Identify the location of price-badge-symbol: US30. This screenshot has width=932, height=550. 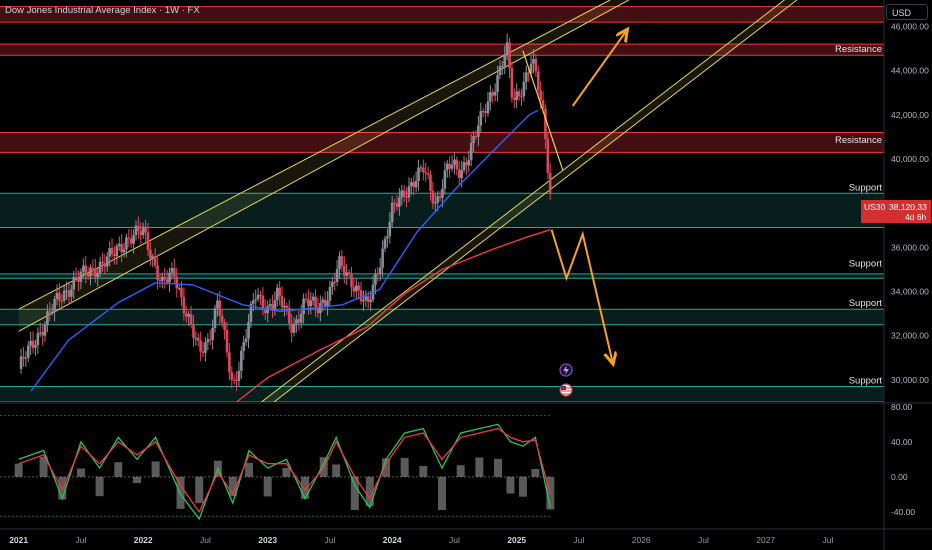
(875, 207).